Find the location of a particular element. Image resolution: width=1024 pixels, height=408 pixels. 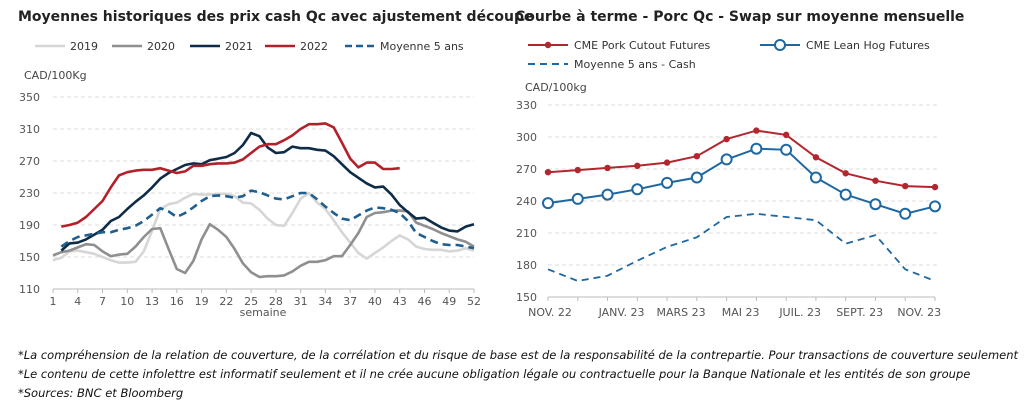

y-axis-label: CAD/100Kg is located at coordinates (55, 75).